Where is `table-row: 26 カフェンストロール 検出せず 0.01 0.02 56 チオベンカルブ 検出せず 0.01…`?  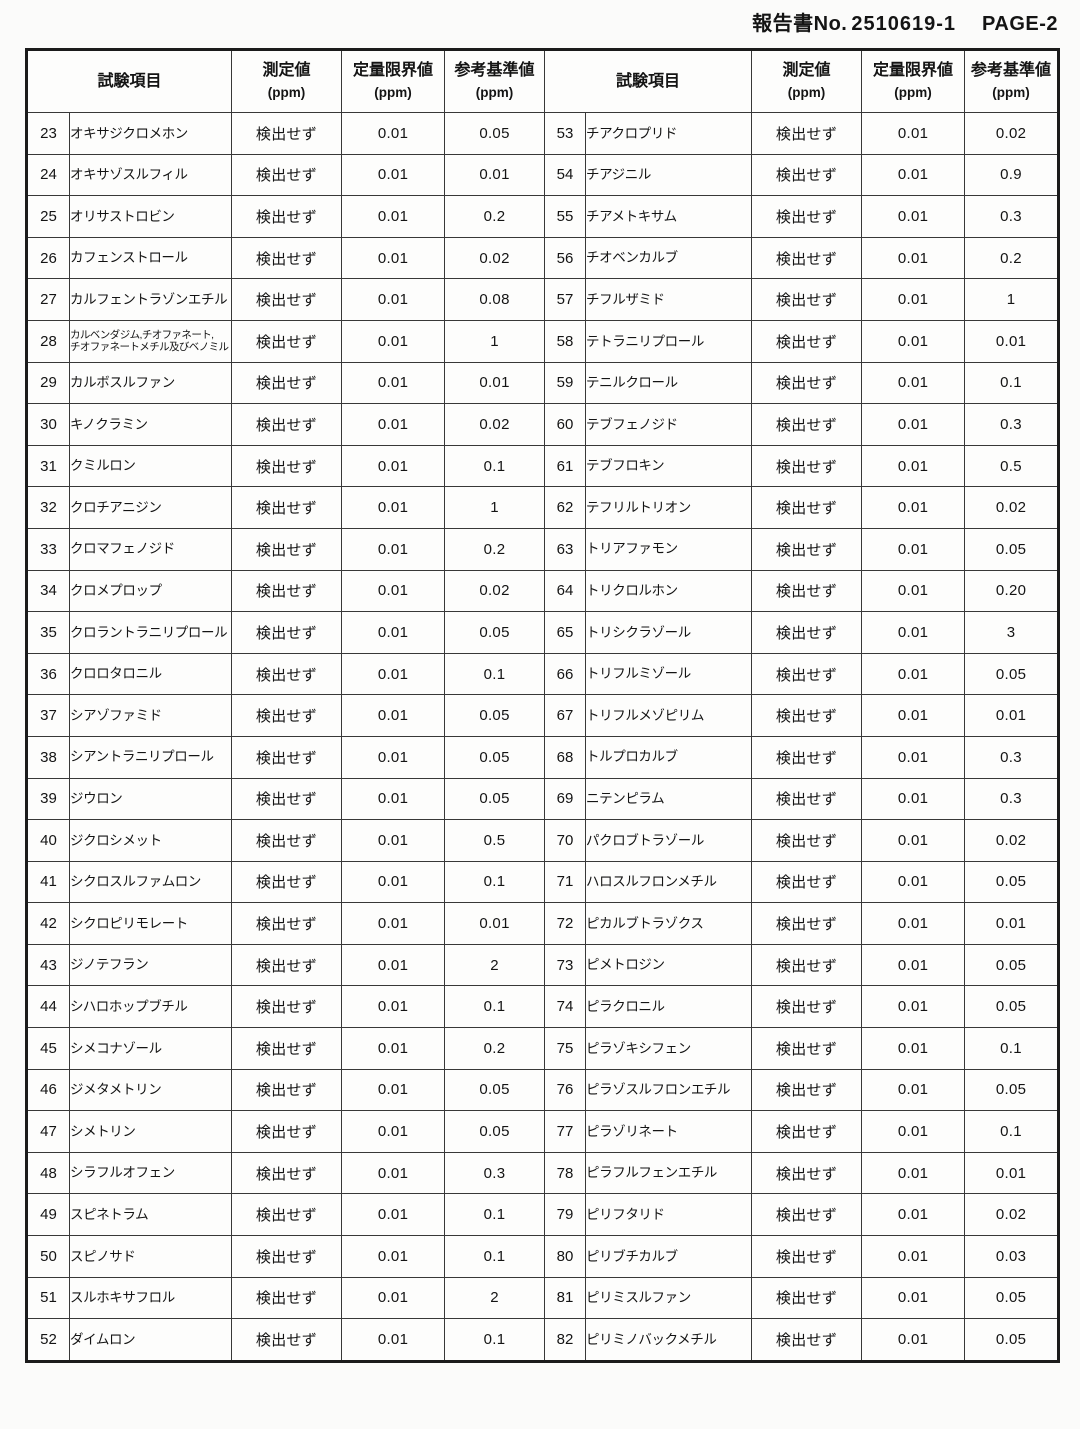
table-row: 26 カフェンストロール 検出せず 0.01 0.02 56 チオベンカルブ 検出せず 0.01… is located at coordinates (543, 258).